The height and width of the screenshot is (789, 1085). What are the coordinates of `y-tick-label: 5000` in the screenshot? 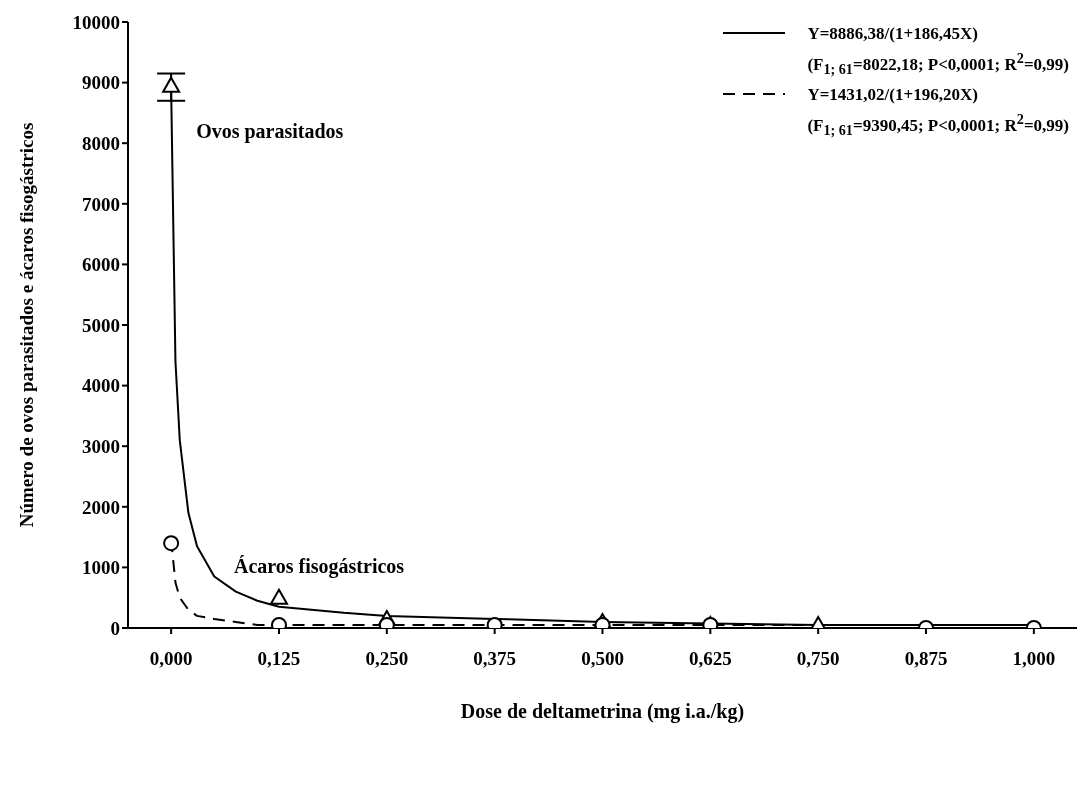 It's located at (101, 325).